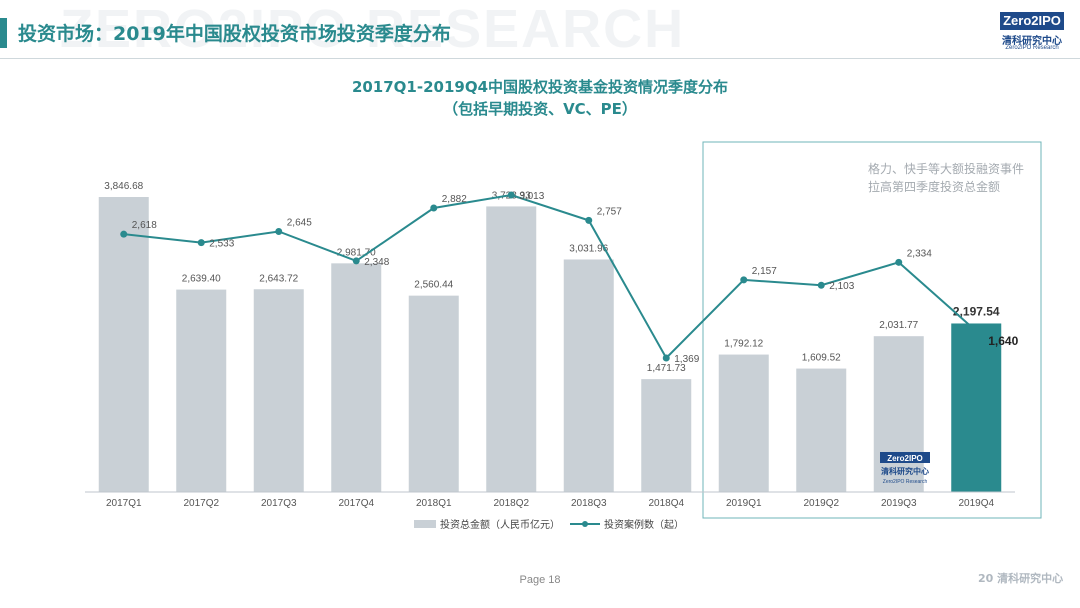 This screenshot has width=1080, height=608. What do you see at coordinates (666, 368) in the screenshot?
I see `bar-value-label: 1,471.73` at bounding box center [666, 368].